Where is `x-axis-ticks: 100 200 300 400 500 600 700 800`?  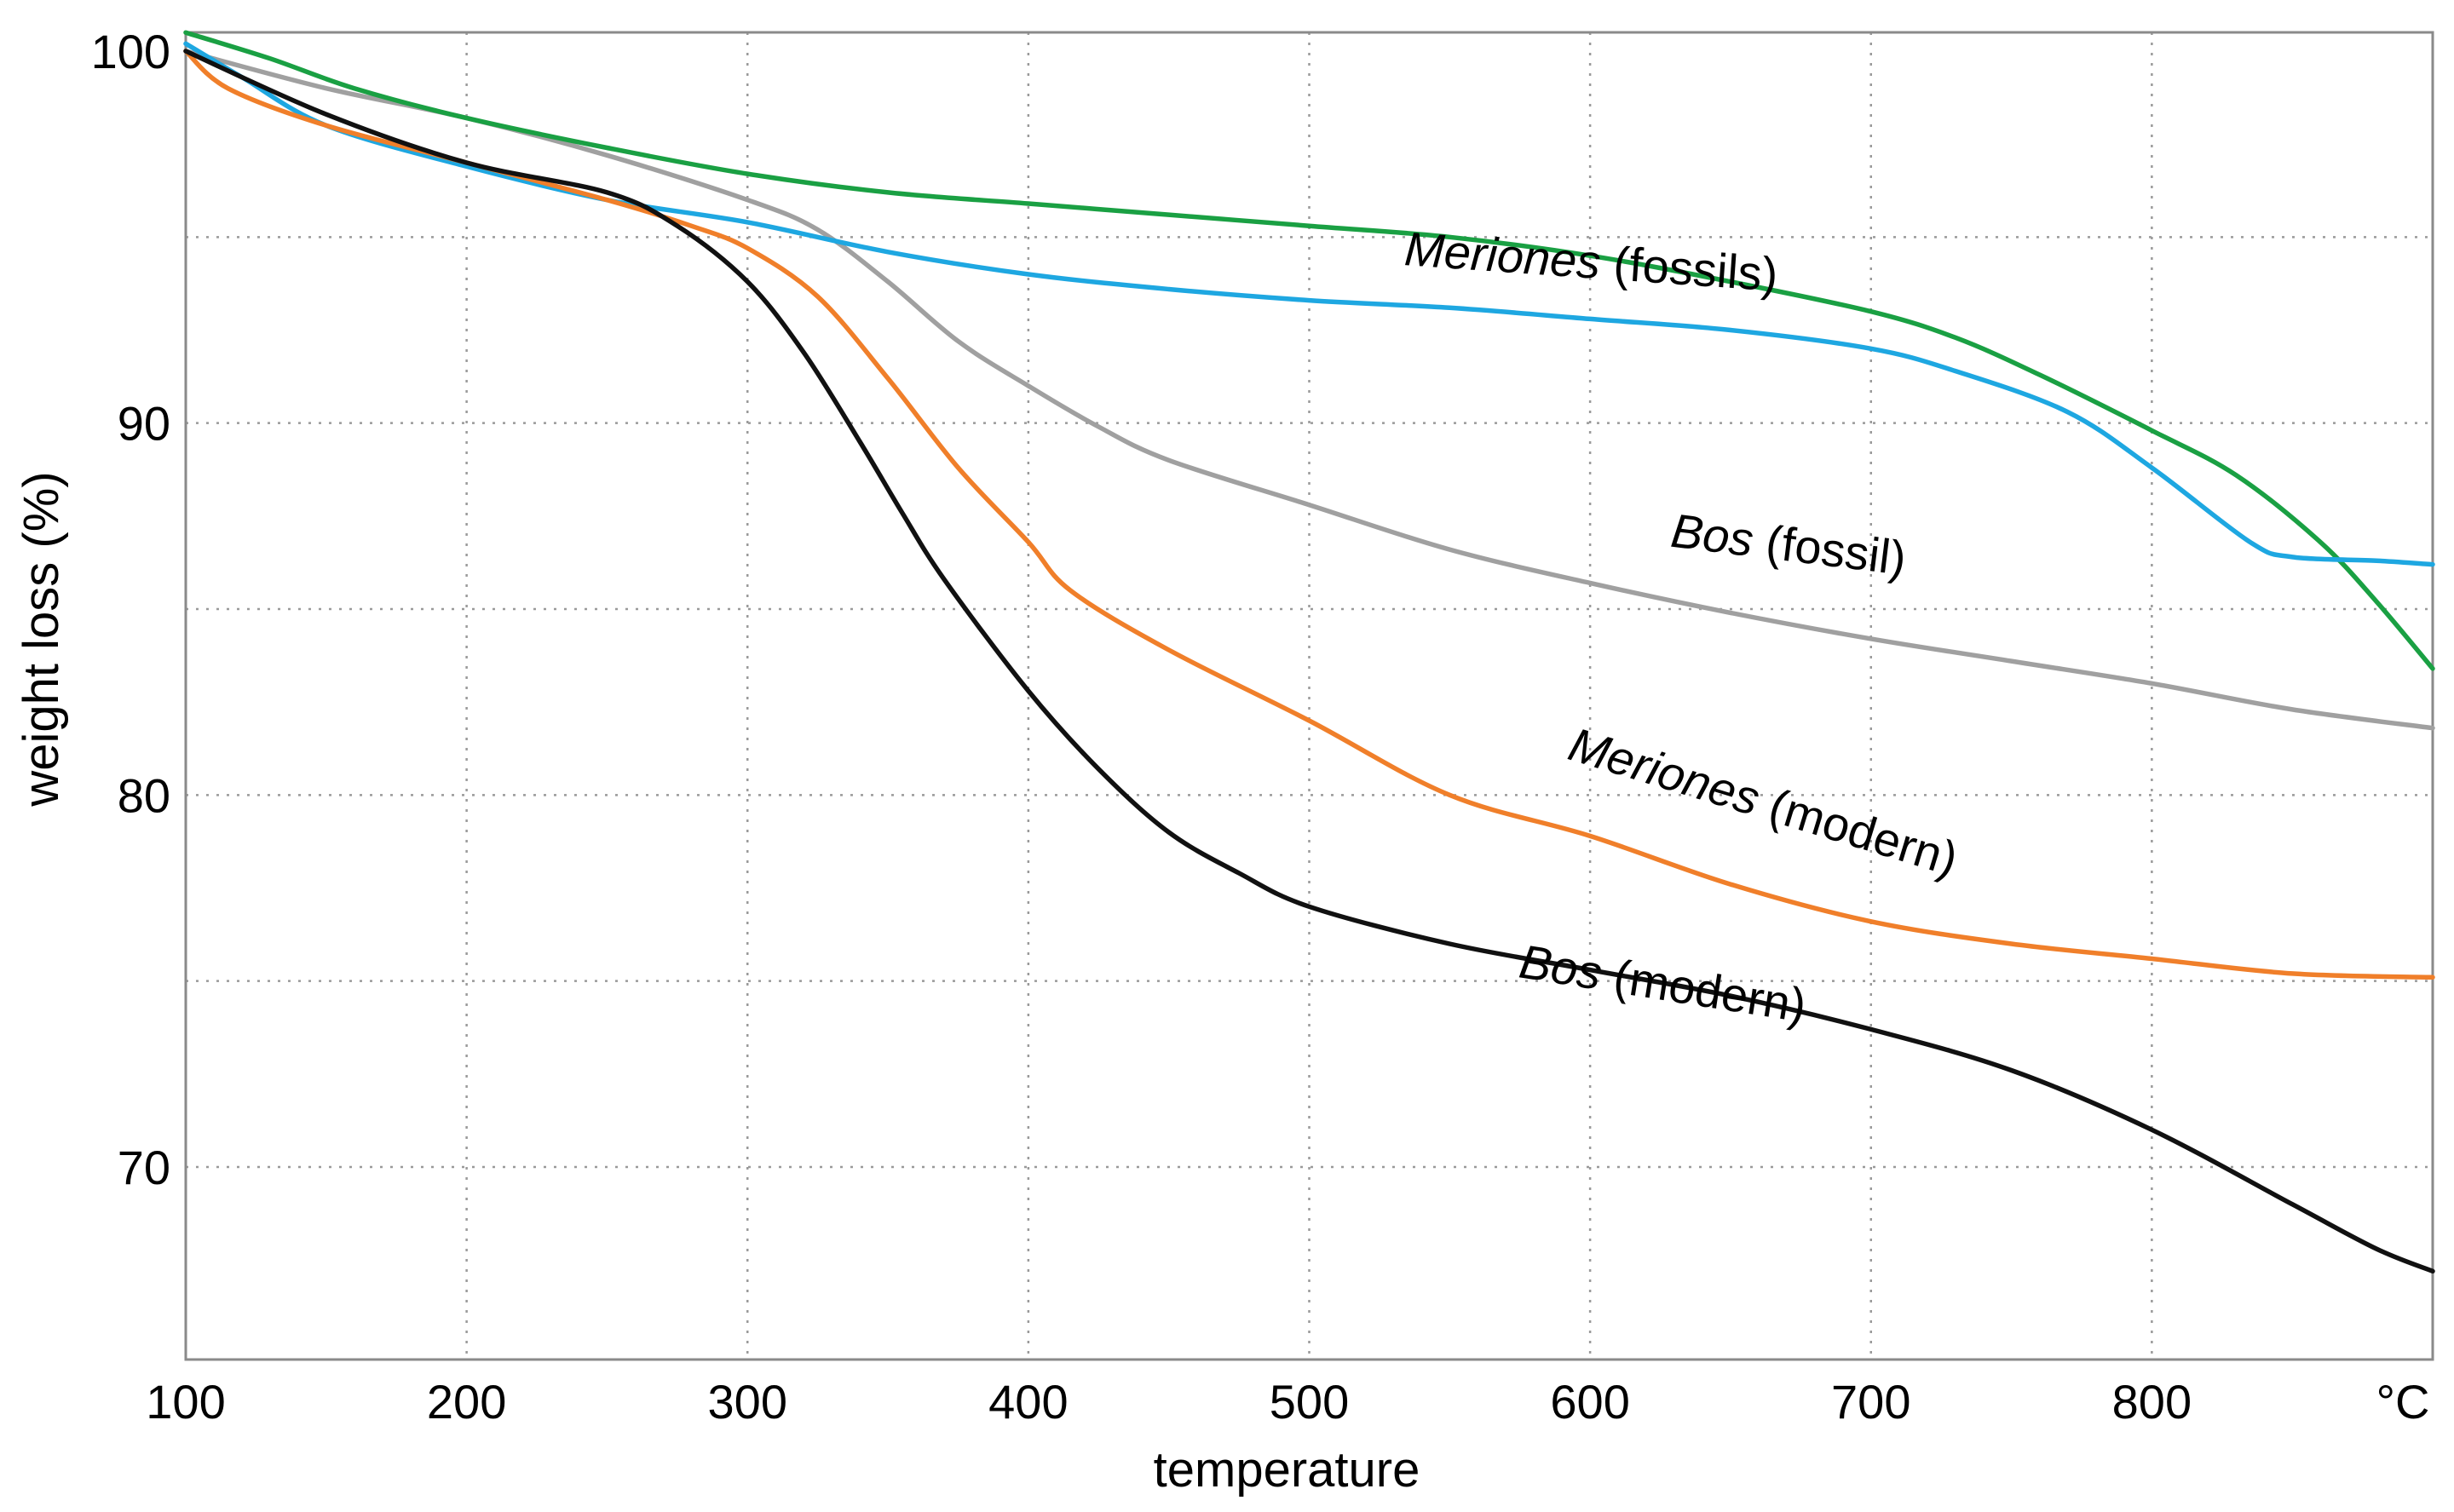
x-axis-ticks: 100 200 300 400 500 600 700 800 is located at coordinates (1169, 1402).